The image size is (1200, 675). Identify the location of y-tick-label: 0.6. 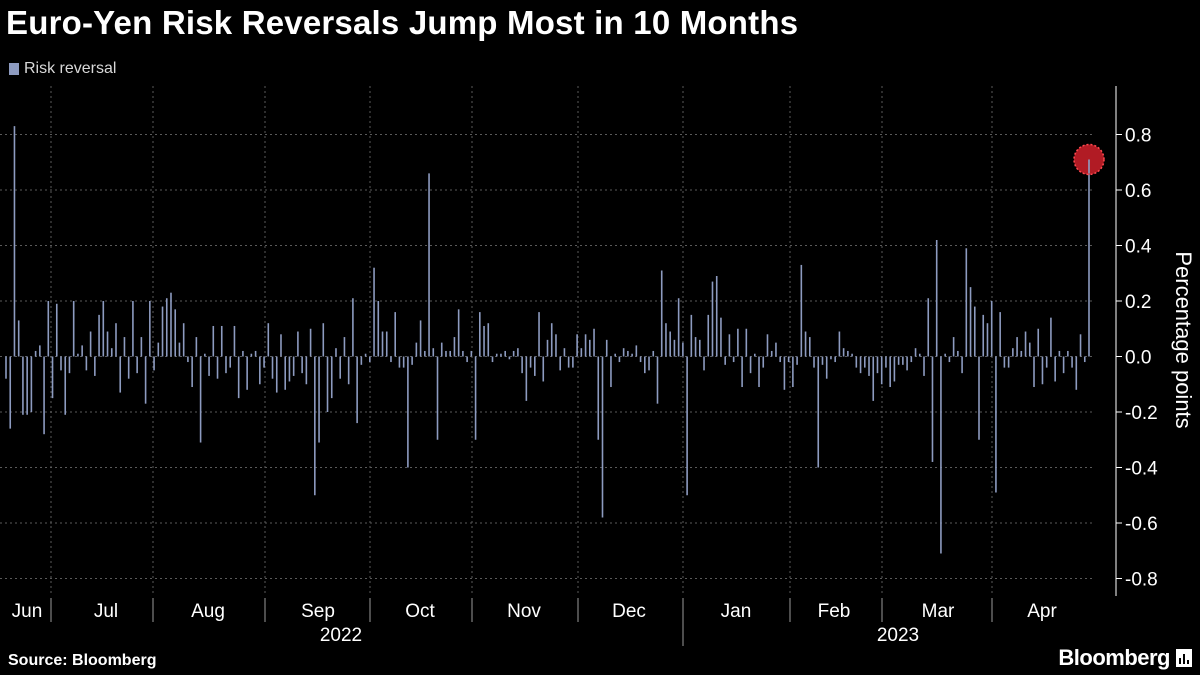
(1138, 191).